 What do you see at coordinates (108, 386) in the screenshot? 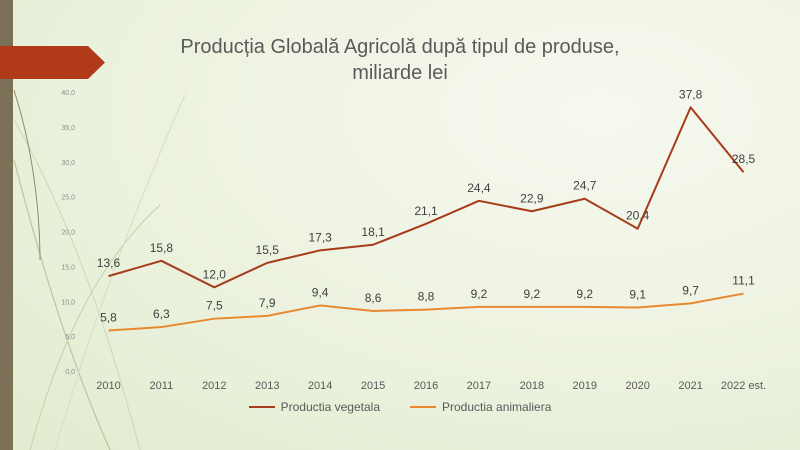
I see `x-tick-label: 2010` at bounding box center [108, 386].